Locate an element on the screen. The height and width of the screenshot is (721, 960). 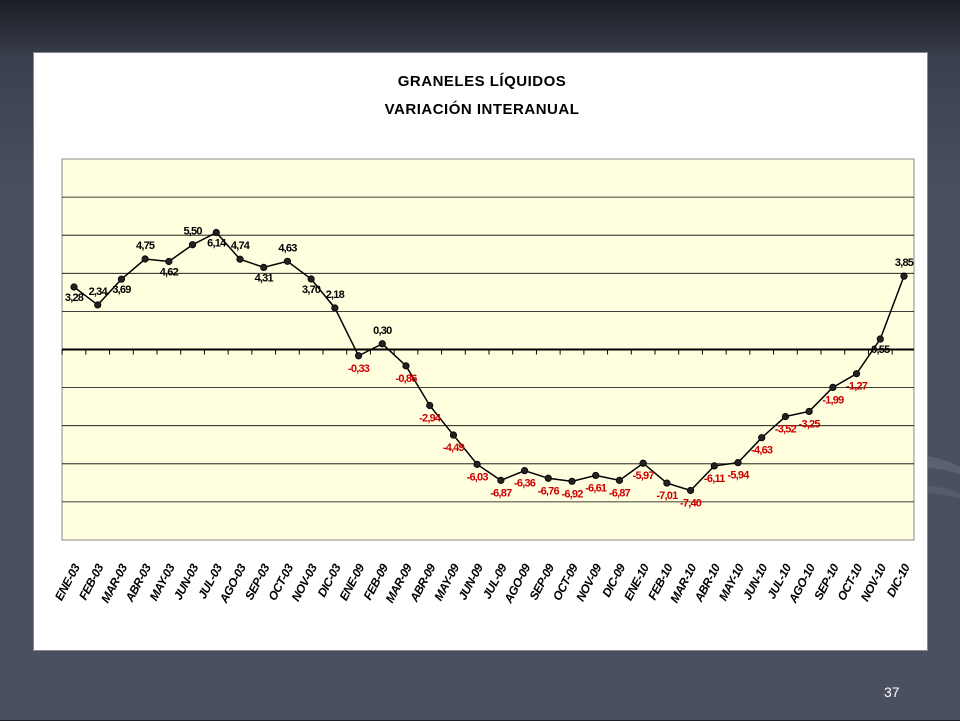
data-label: 0,30 is located at coordinates (382, 331).